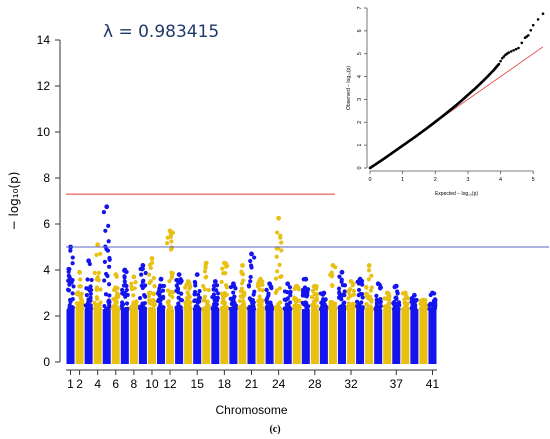  I want to click on chromosome-18-points, so click(224, 312).